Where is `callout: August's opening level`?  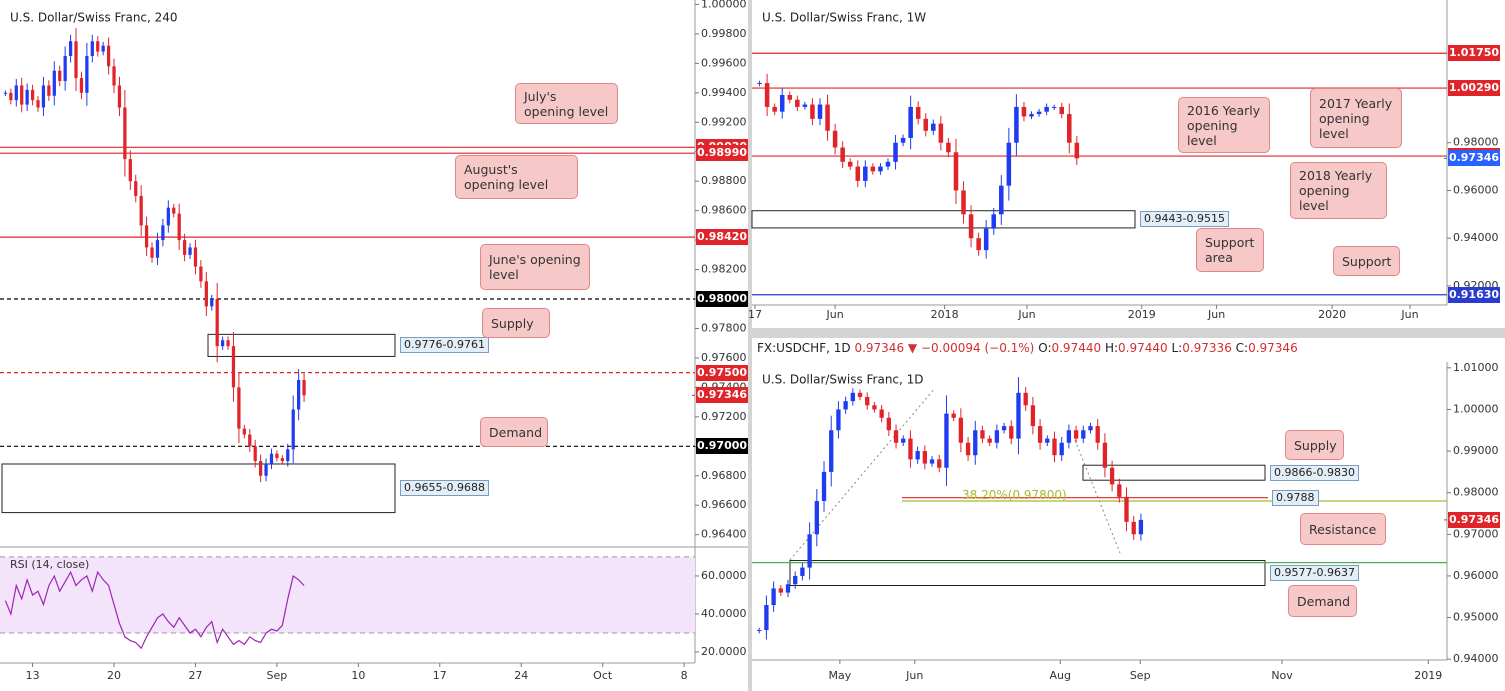 callout: August's opening level is located at coordinates (516, 177).